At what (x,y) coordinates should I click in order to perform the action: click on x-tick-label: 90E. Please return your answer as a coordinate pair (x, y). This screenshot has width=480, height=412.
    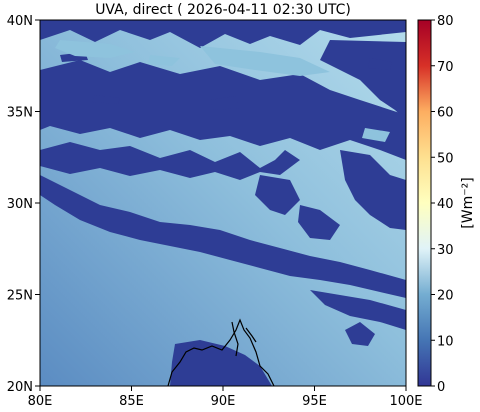
    Looking at the image, I should click on (223, 401).